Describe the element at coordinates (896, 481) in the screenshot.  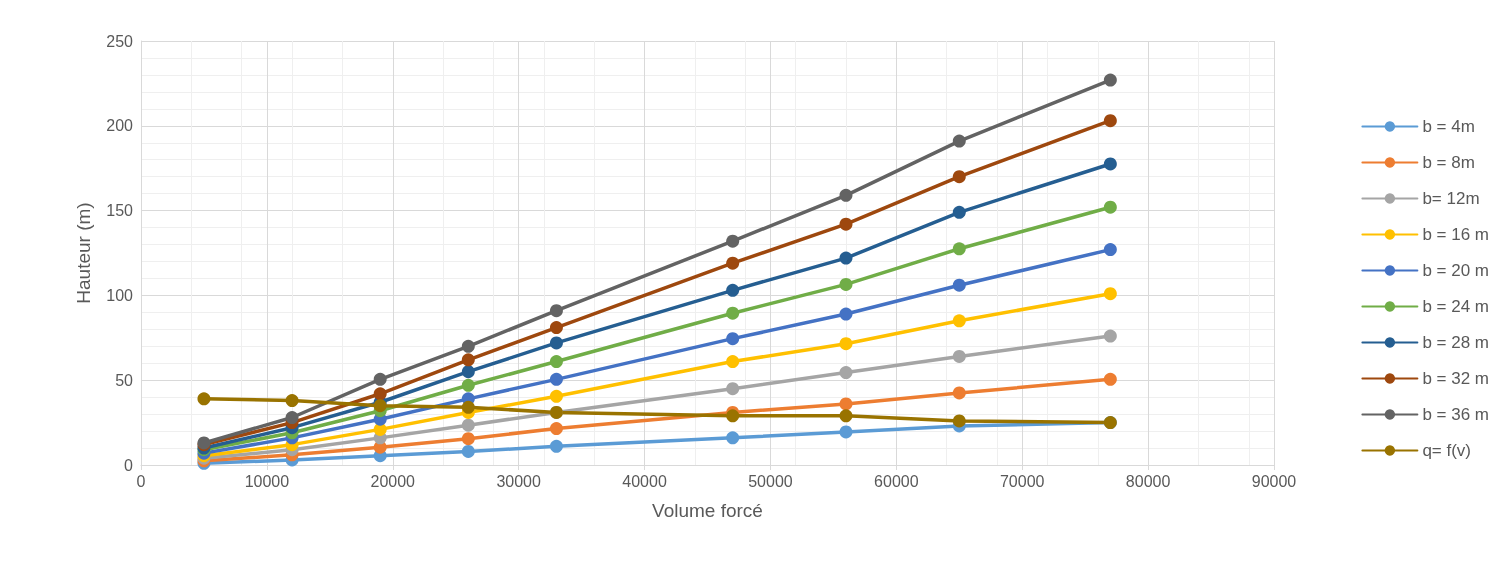
I see `x-tick-label: 60000` at that location.